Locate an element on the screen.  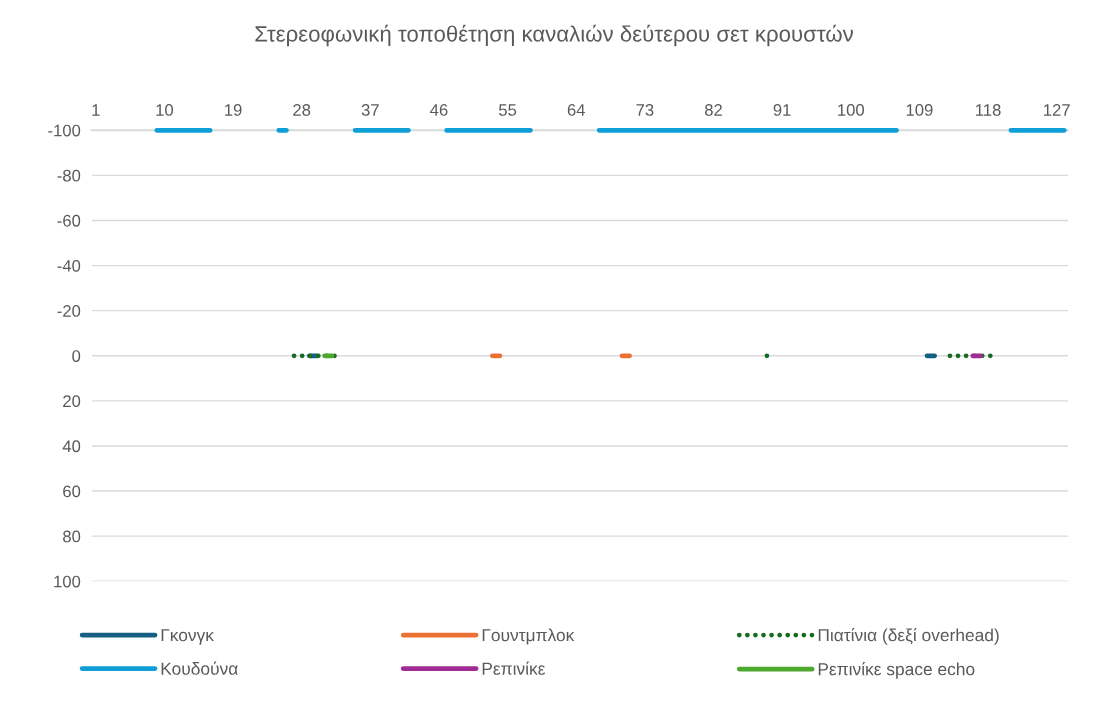
legend-label: Ρεπινίκε space echo is located at coordinates (896, 670).